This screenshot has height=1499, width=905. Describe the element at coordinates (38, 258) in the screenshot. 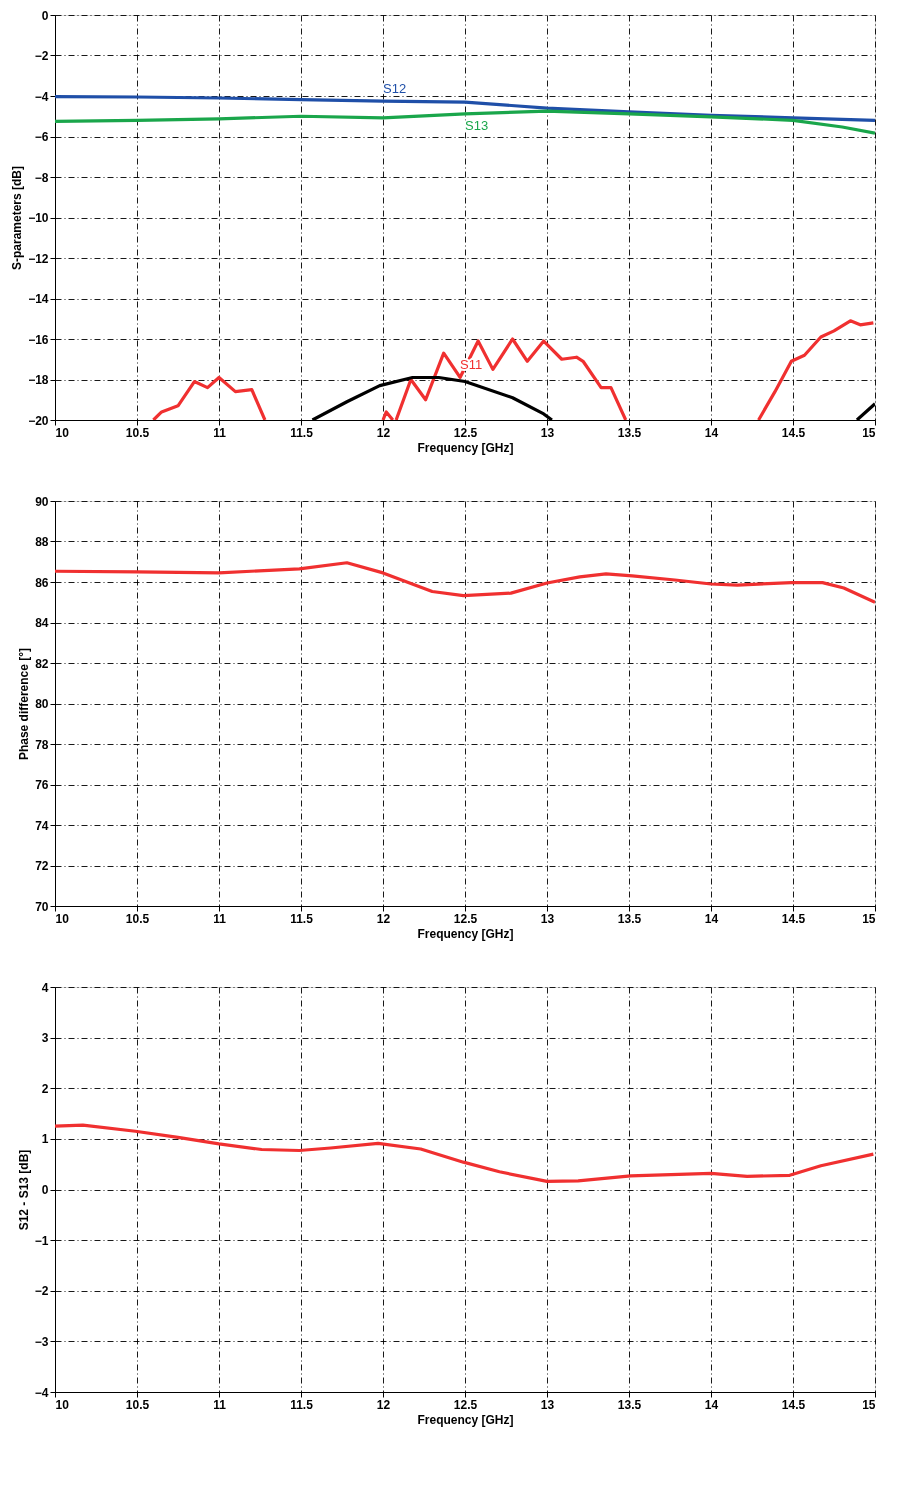

I see `y-tick-label: −12` at that location.